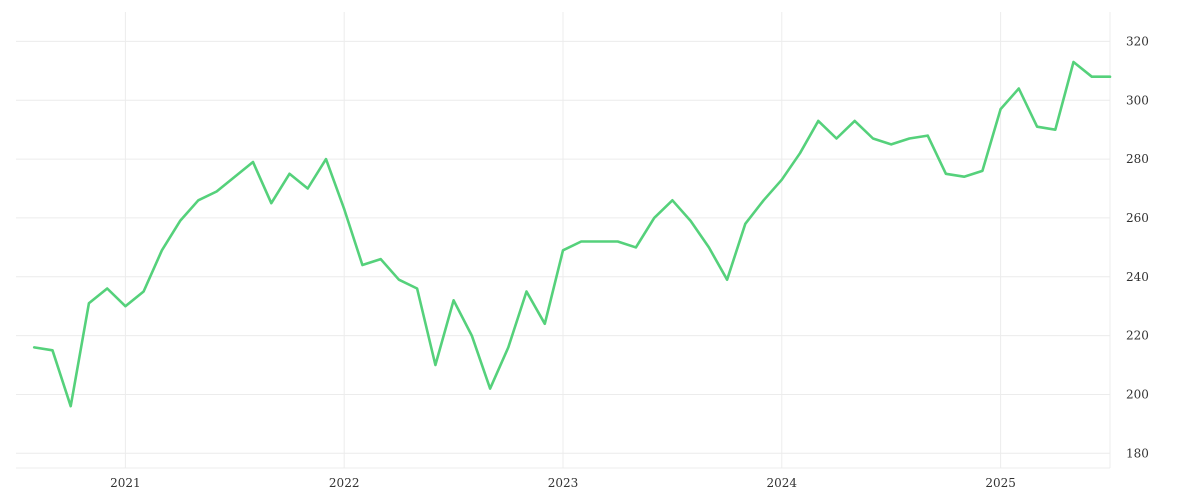 The width and height of the screenshot is (1200, 500). What do you see at coordinates (782, 483) in the screenshot?
I see `x-tick-label: 2024` at bounding box center [782, 483].